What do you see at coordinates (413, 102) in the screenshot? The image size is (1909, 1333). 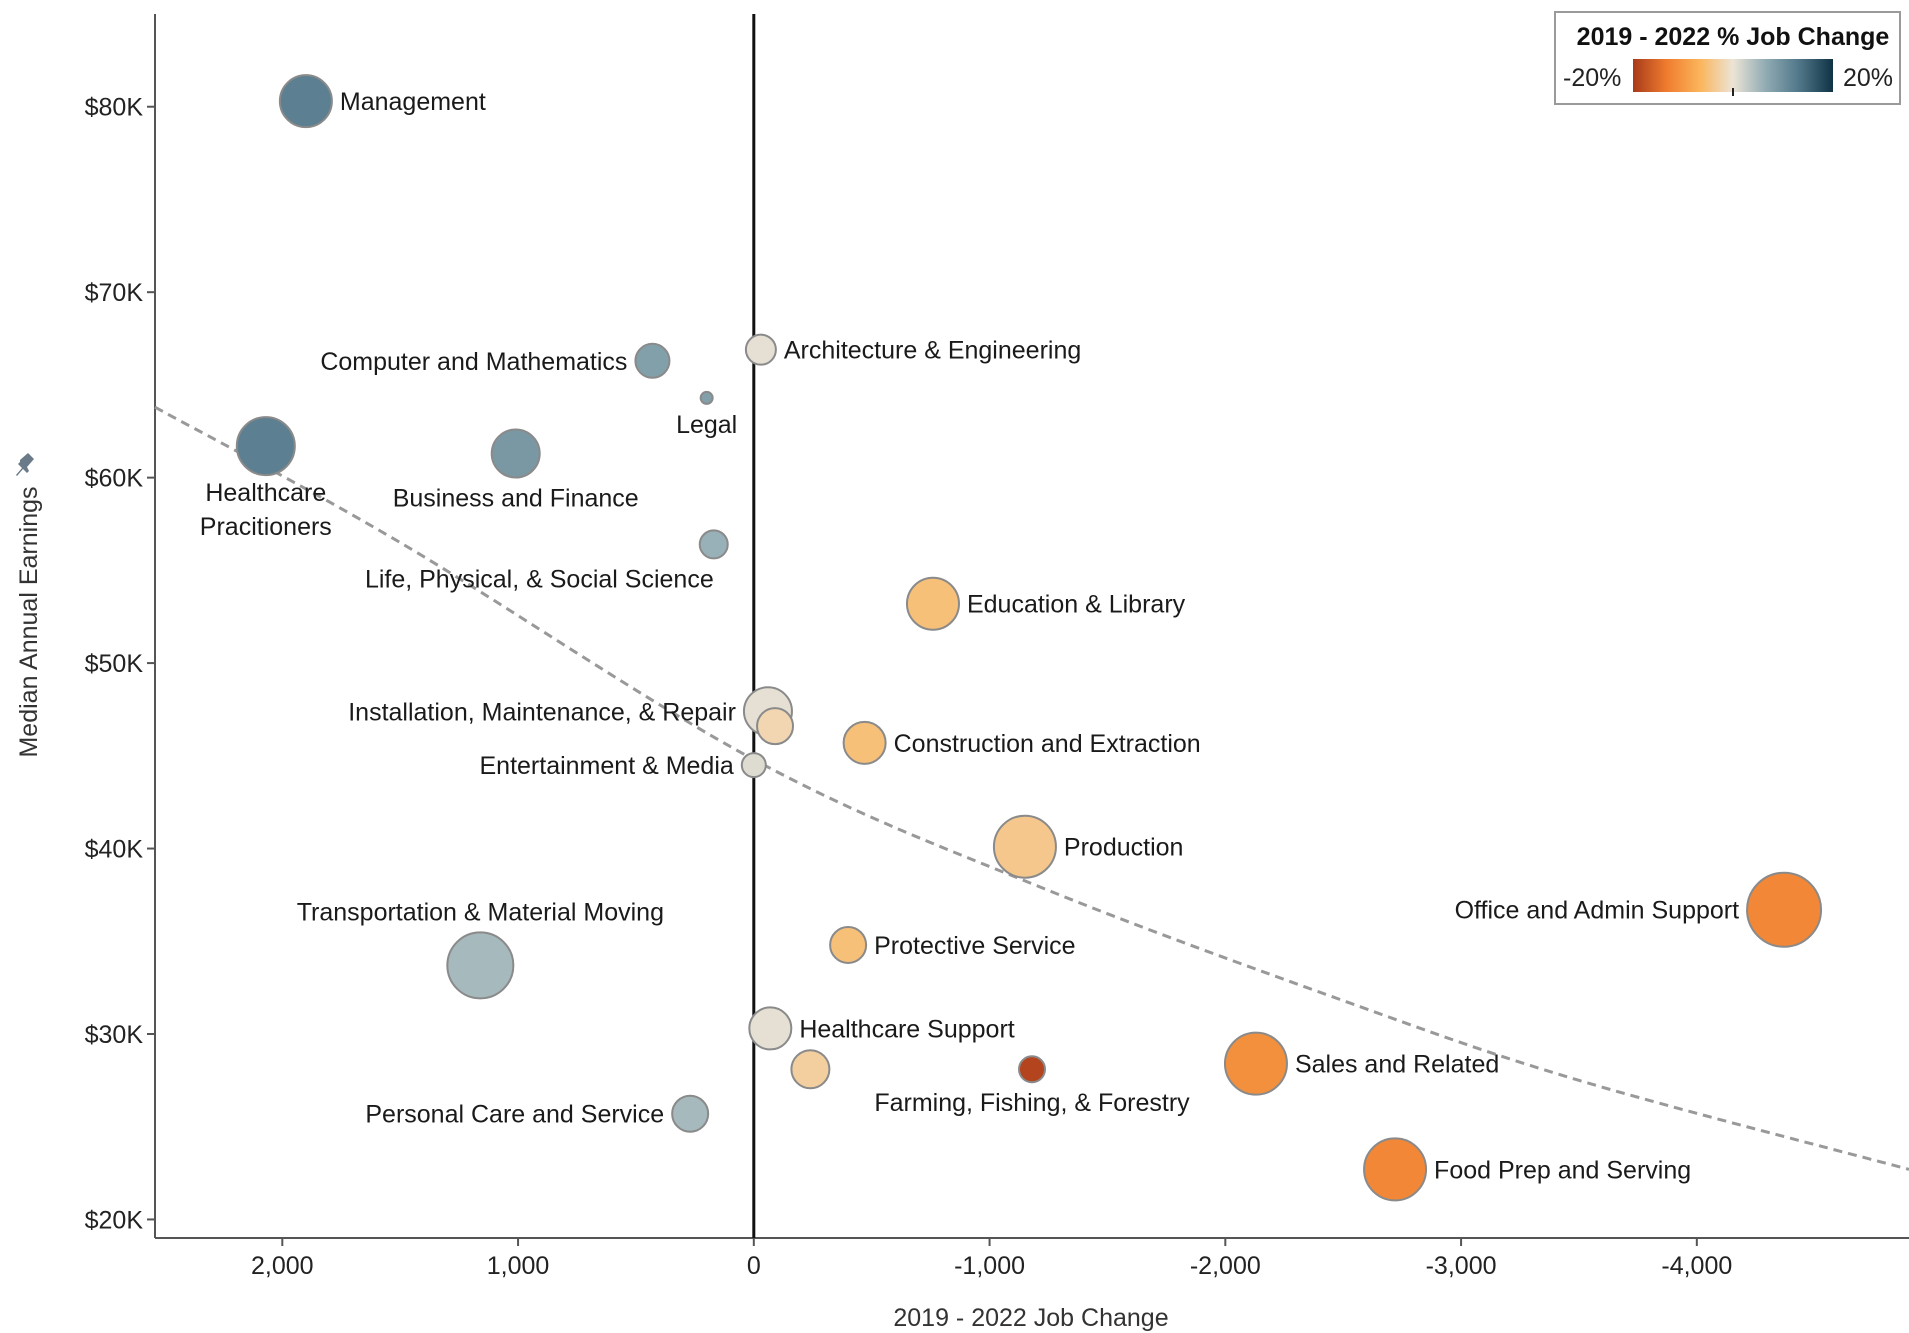 I see `point-label: Management` at bounding box center [413, 102].